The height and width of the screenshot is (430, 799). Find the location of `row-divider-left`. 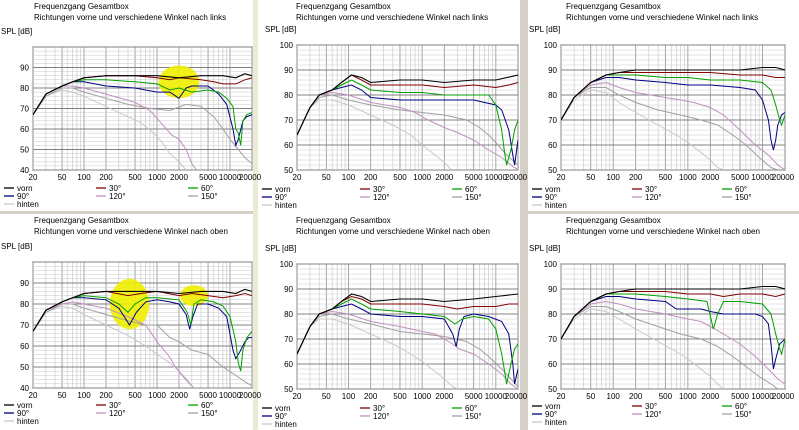

row-divider-left is located at coordinates (126, 212).